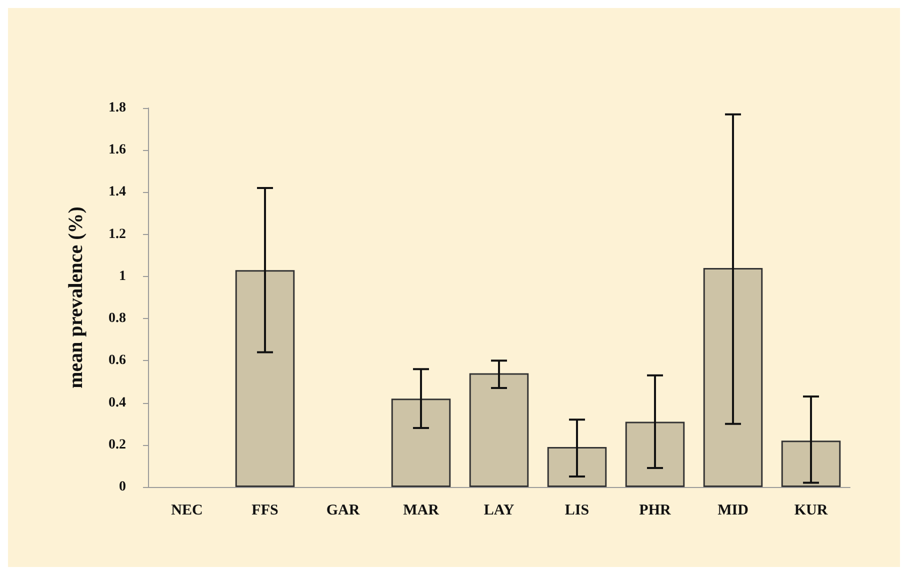 The height and width of the screenshot is (575, 908). Describe the element at coordinates (421, 510) in the screenshot. I see `x-tick-label: MAR` at that location.